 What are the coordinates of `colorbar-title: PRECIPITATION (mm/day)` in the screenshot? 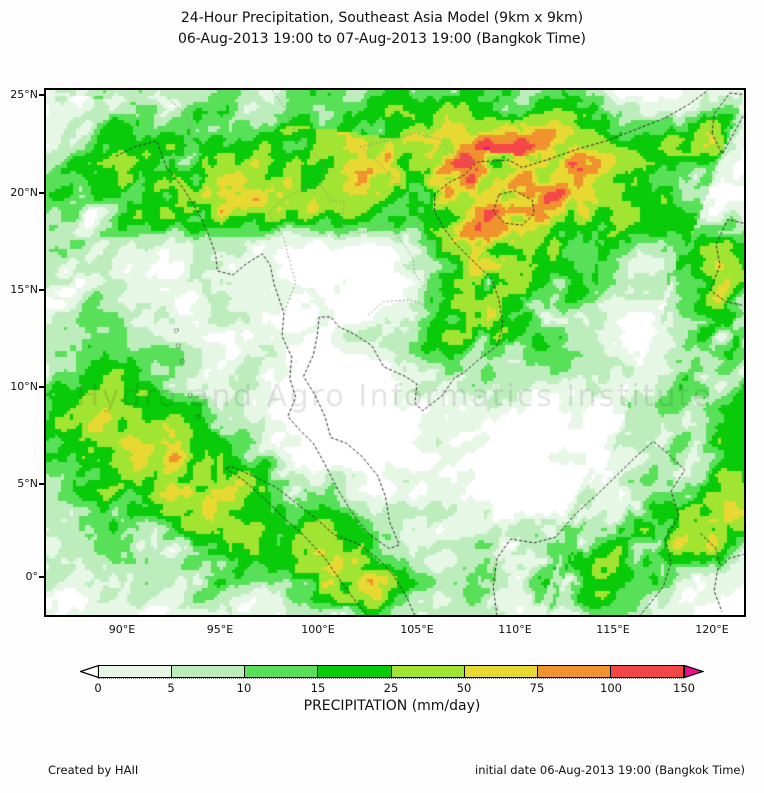 It's located at (392, 706).